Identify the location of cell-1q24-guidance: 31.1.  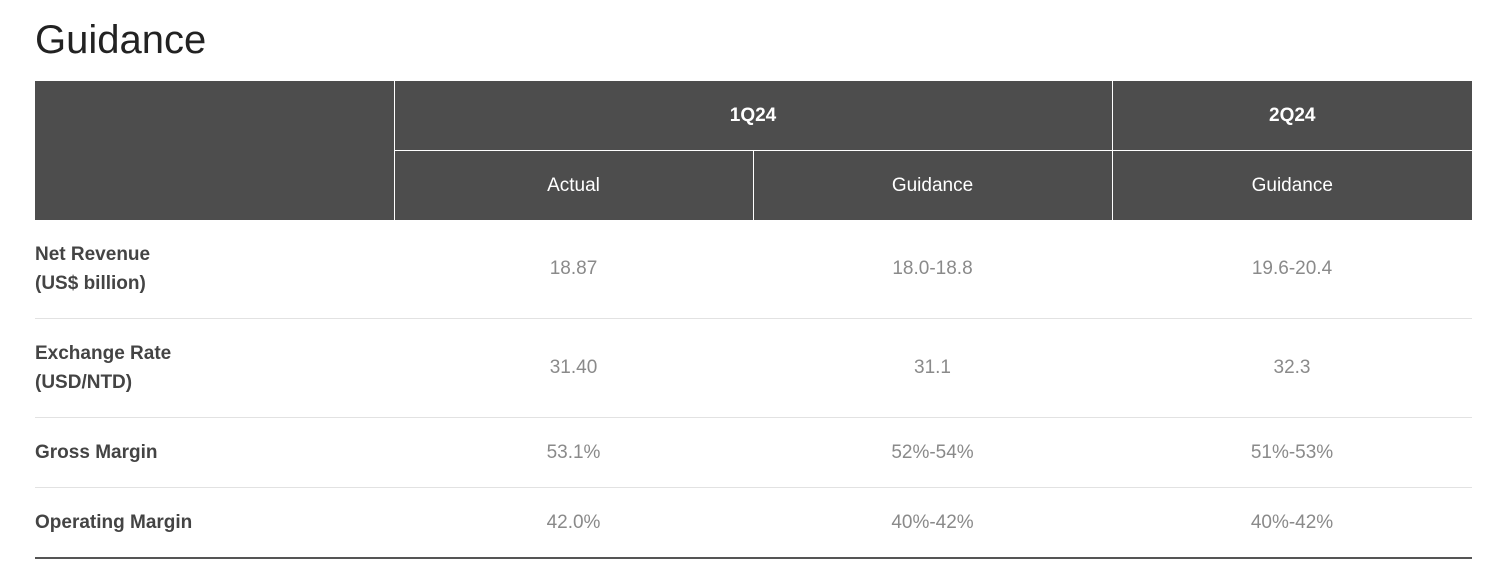
(933, 368).